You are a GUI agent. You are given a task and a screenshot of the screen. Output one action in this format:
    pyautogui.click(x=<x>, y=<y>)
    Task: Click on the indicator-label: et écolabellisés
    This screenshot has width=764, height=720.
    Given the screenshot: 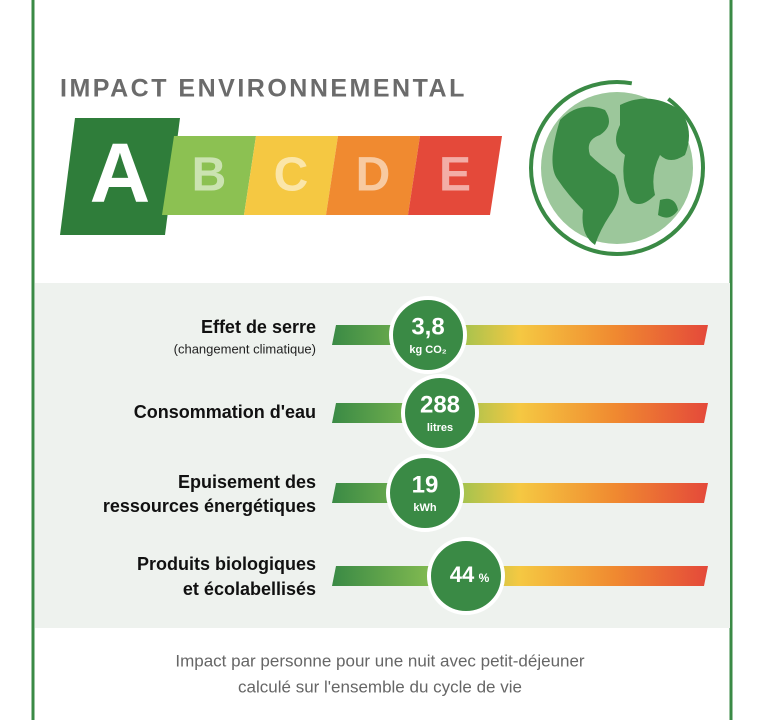 What is the action you would take?
    pyautogui.click(x=249, y=589)
    